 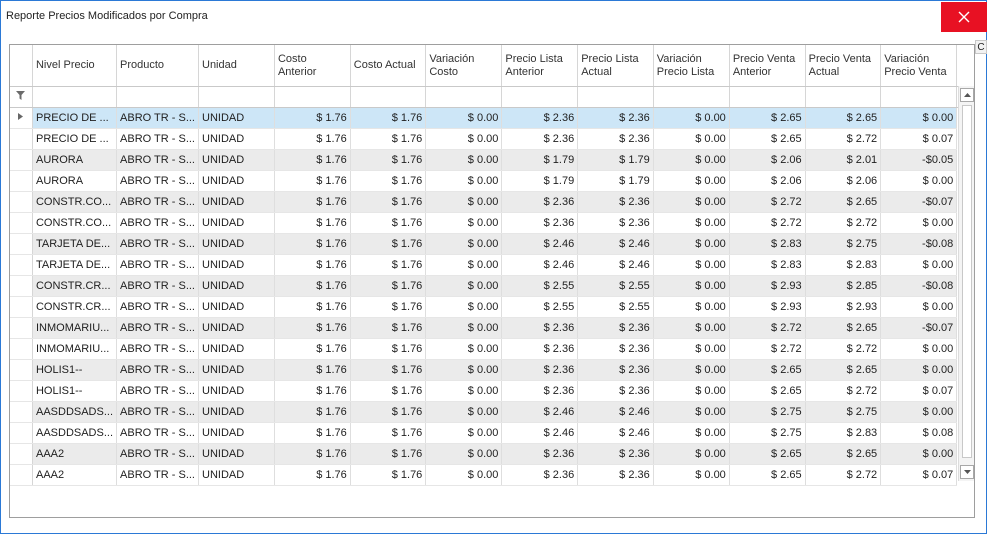 I want to click on cell-precio-venta-anterior: $ 2.83, so click(x=767, y=265).